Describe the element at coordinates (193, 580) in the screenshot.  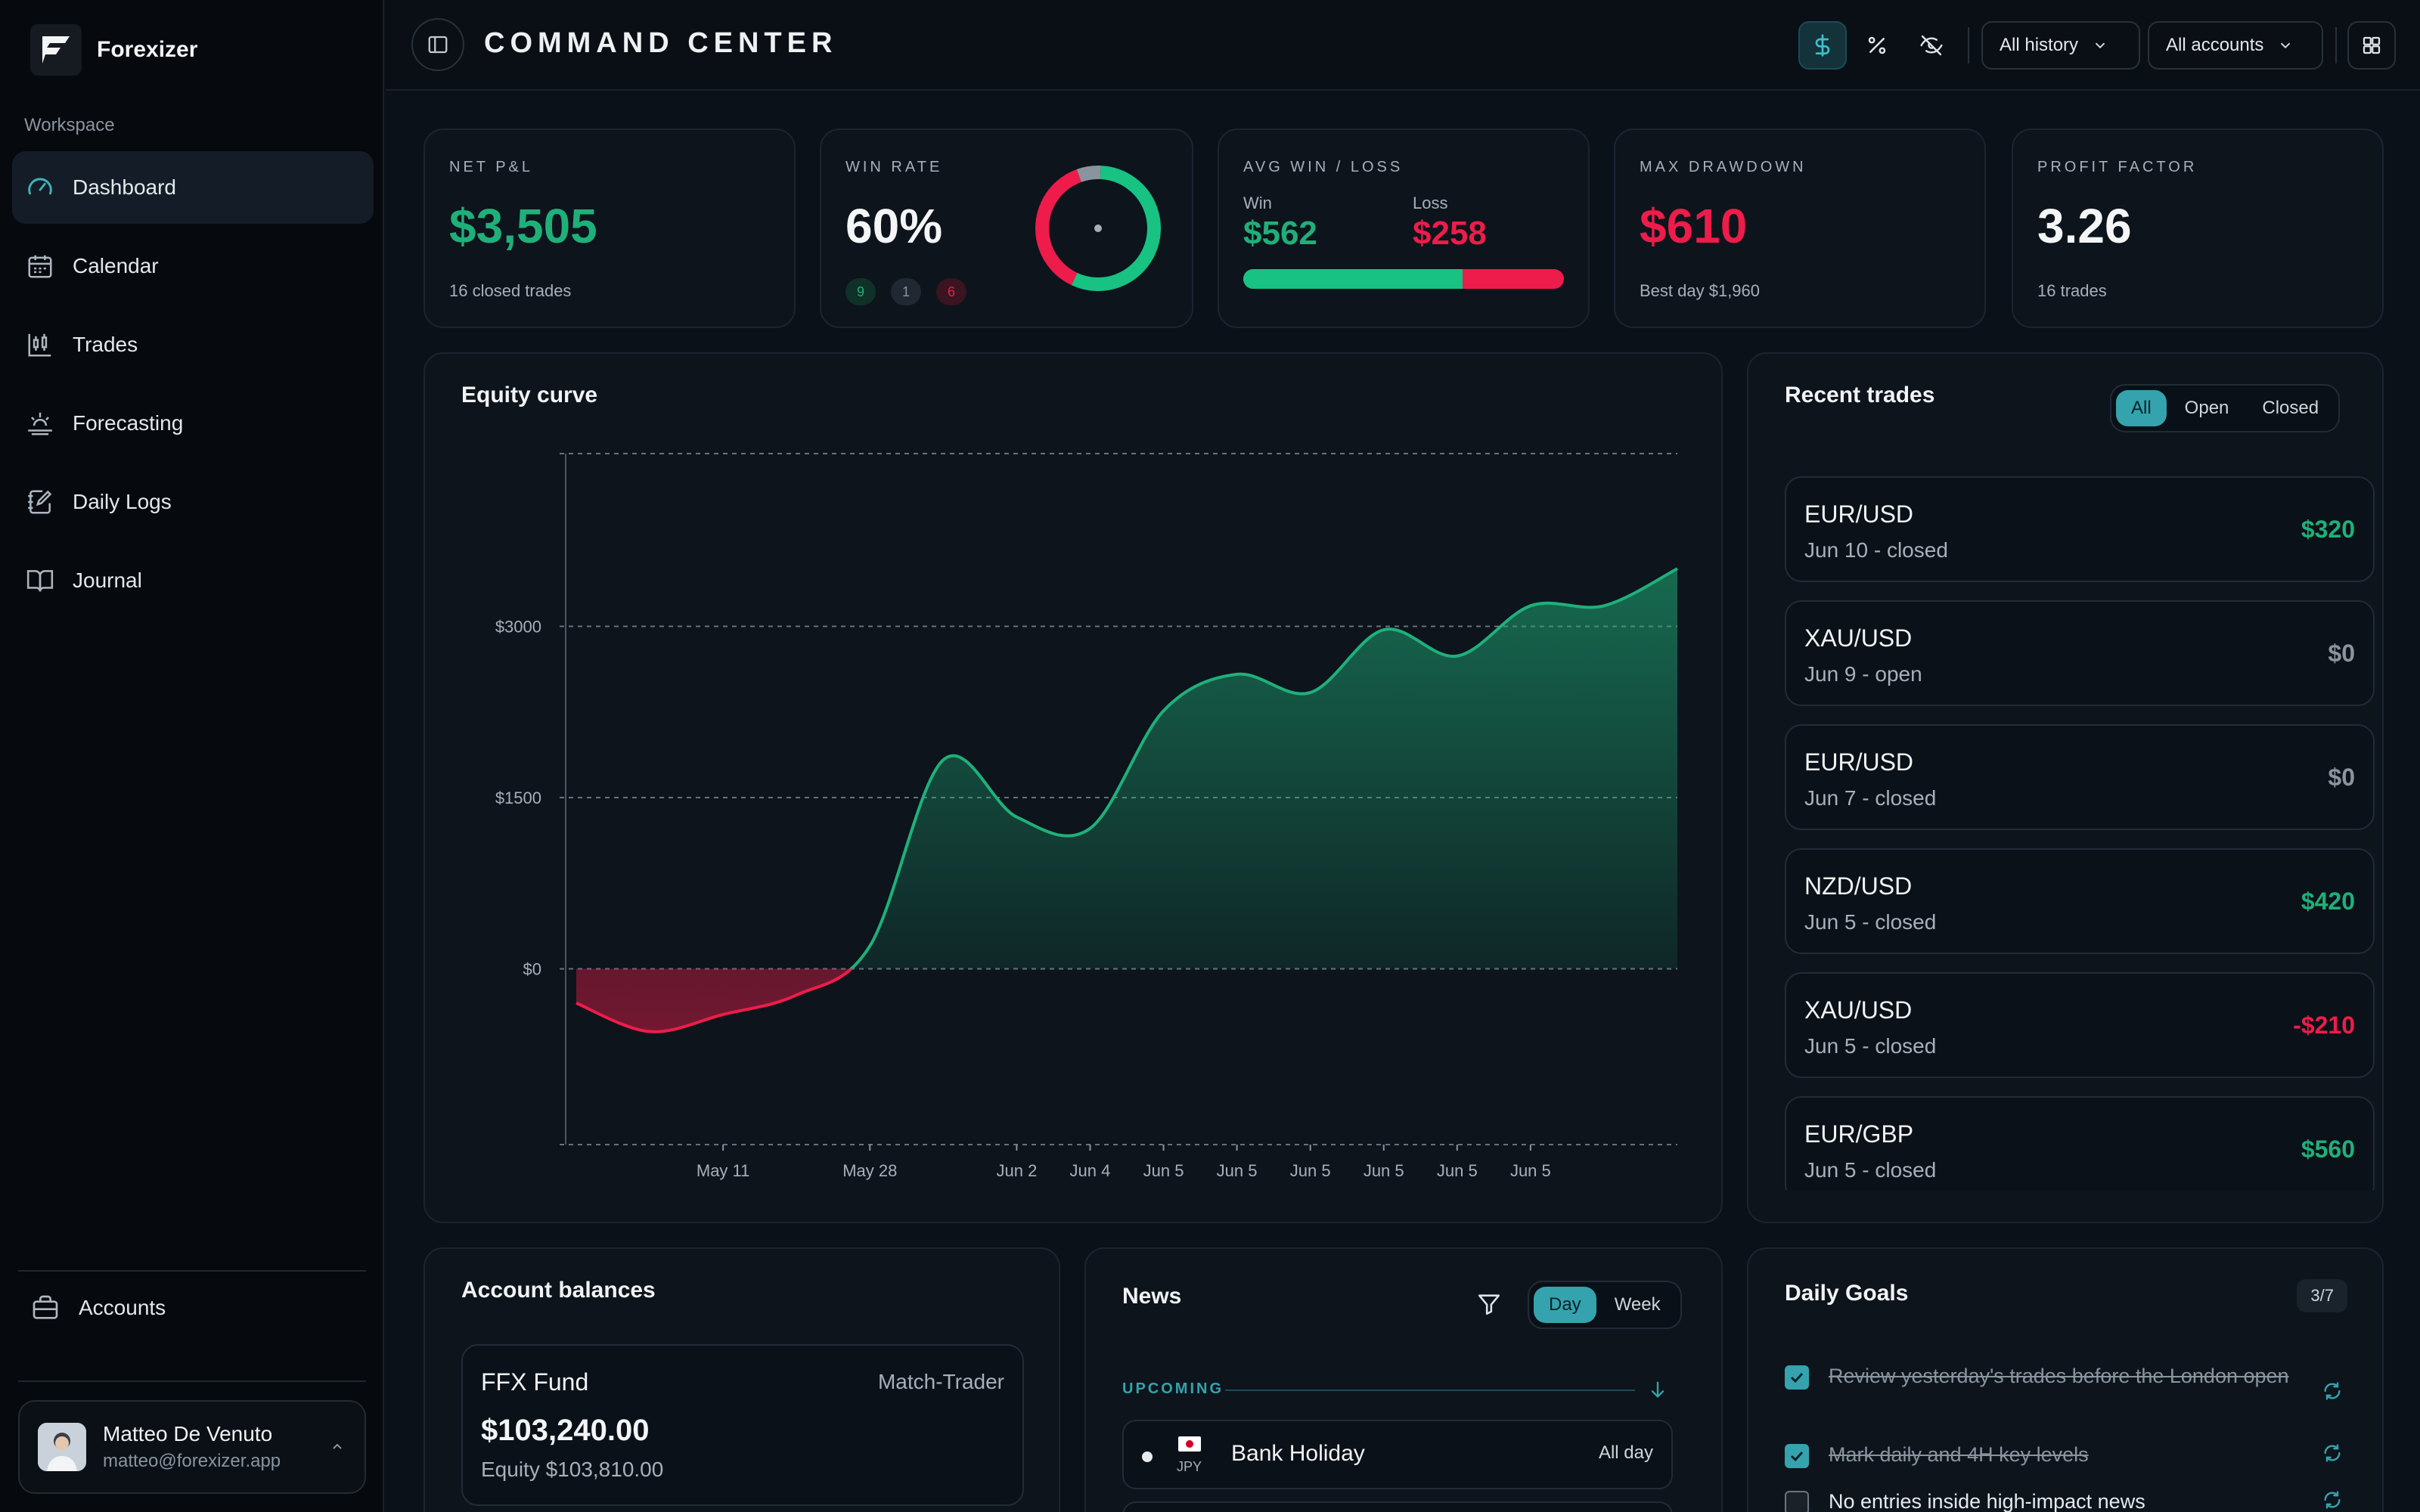
I see `sidebar-item-journal: Journal` at that location.